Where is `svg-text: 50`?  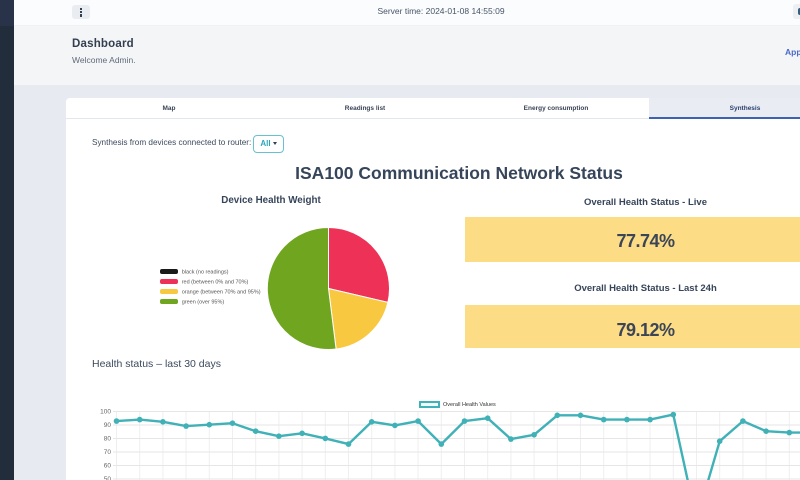
svg-text: 50 is located at coordinates (108, 478).